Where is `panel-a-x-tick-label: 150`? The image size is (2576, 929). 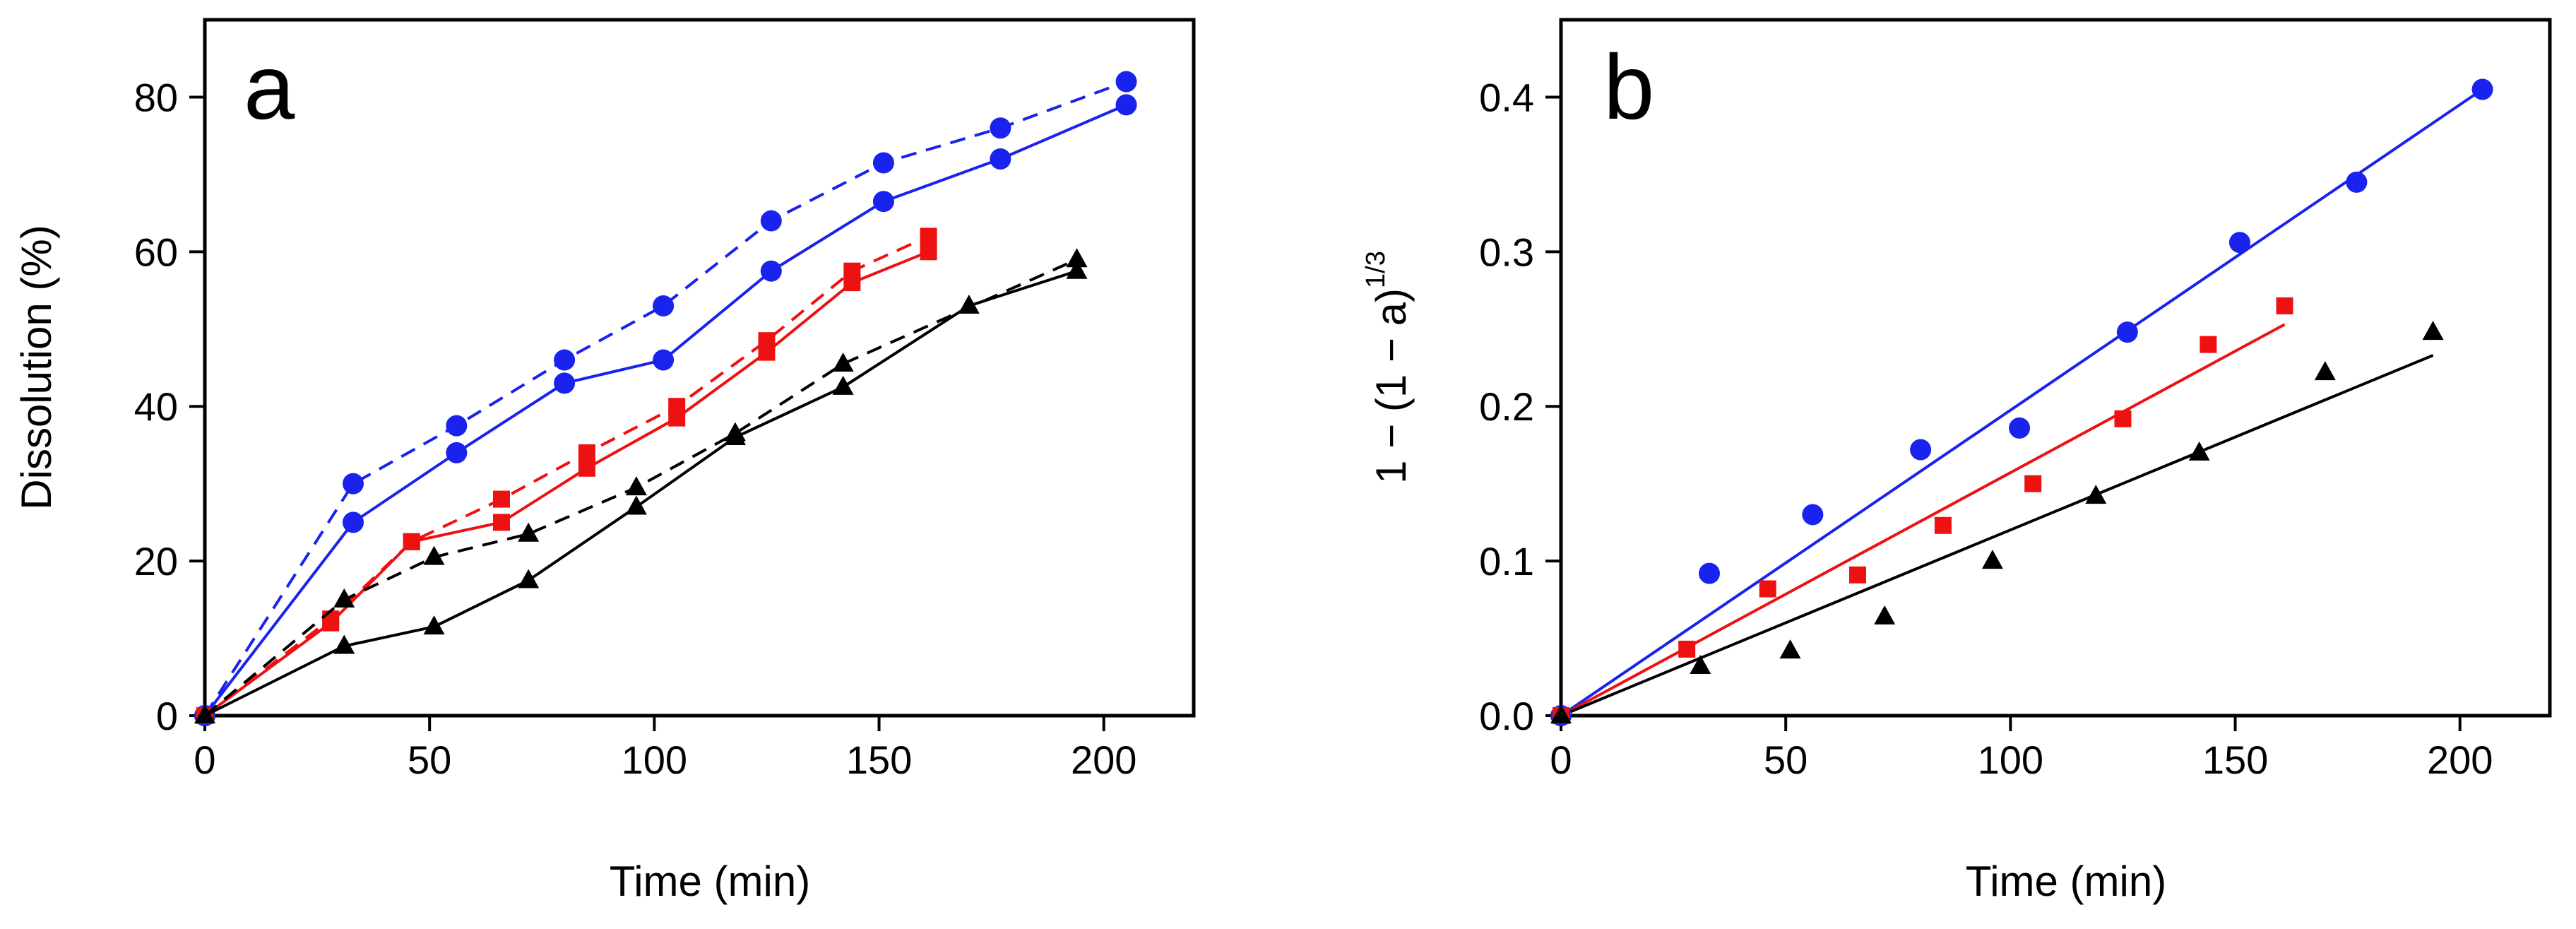
panel-a-x-tick-label: 150 is located at coordinates (879, 760).